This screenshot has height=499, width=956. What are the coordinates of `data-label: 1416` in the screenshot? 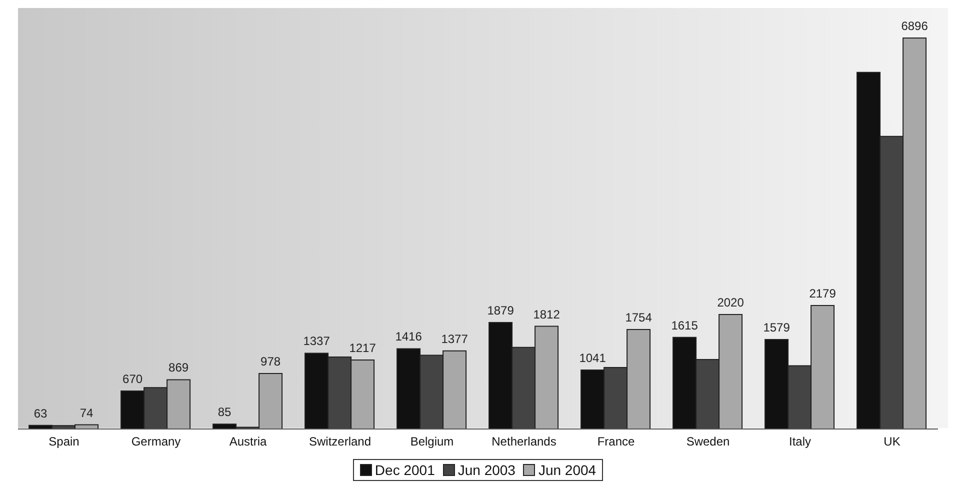 It's located at (408, 337).